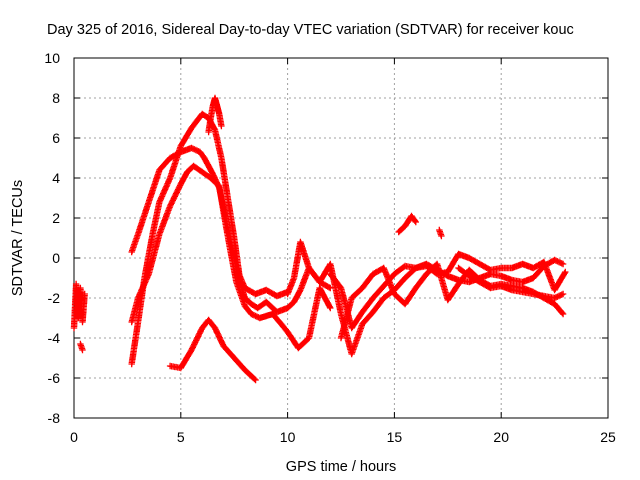 This screenshot has width=640, height=480. I want to click on series-arc-a2, so click(81, 347).